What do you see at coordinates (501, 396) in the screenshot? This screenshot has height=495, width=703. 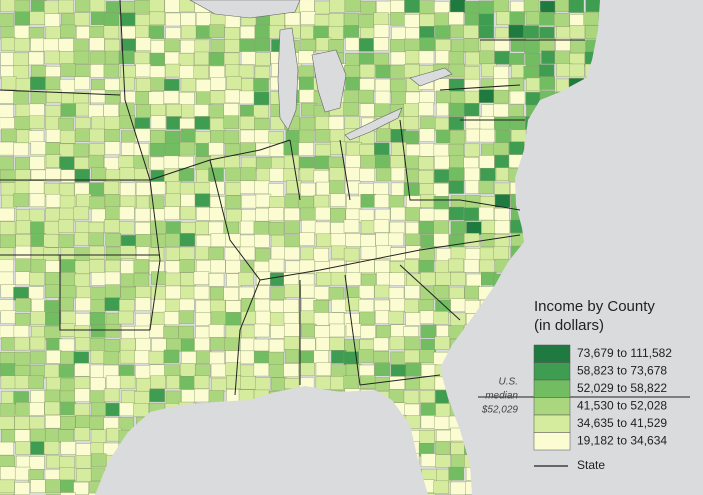 I see `median-note: median` at bounding box center [501, 396].